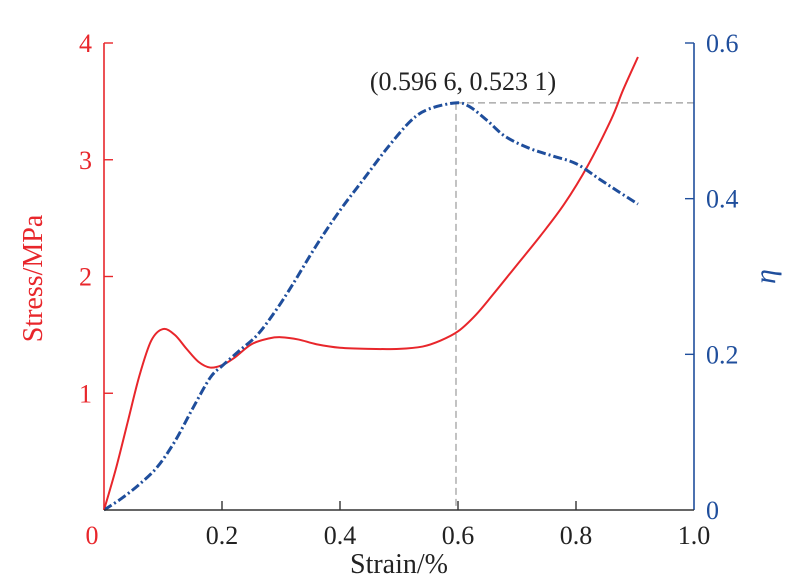 This screenshot has height=580, width=807. Describe the element at coordinates (33, 278) in the screenshot. I see `y-left-axis-title: Stress/MPa` at that location.